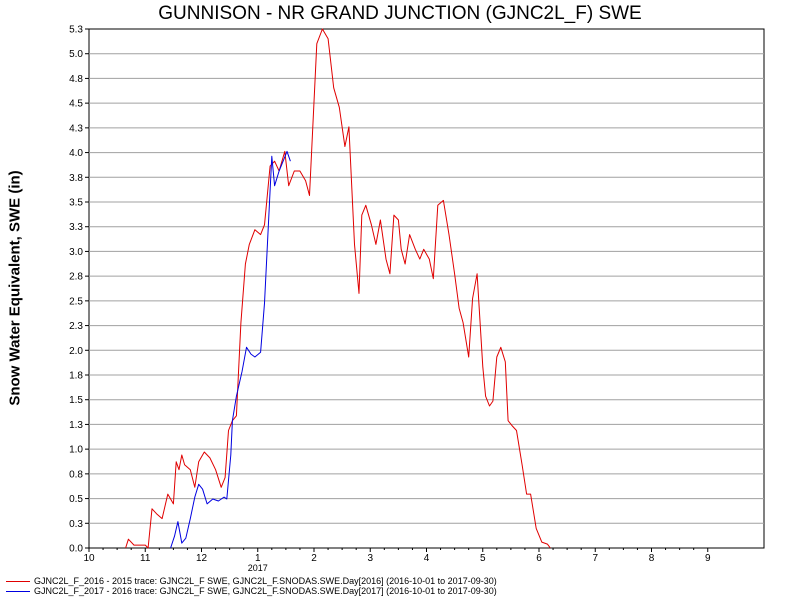 This screenshot has width=800, height=600. Describe the element at coordinates (76, 153) in the screenshot. I see `y-tick-label: 4.0` at that location.